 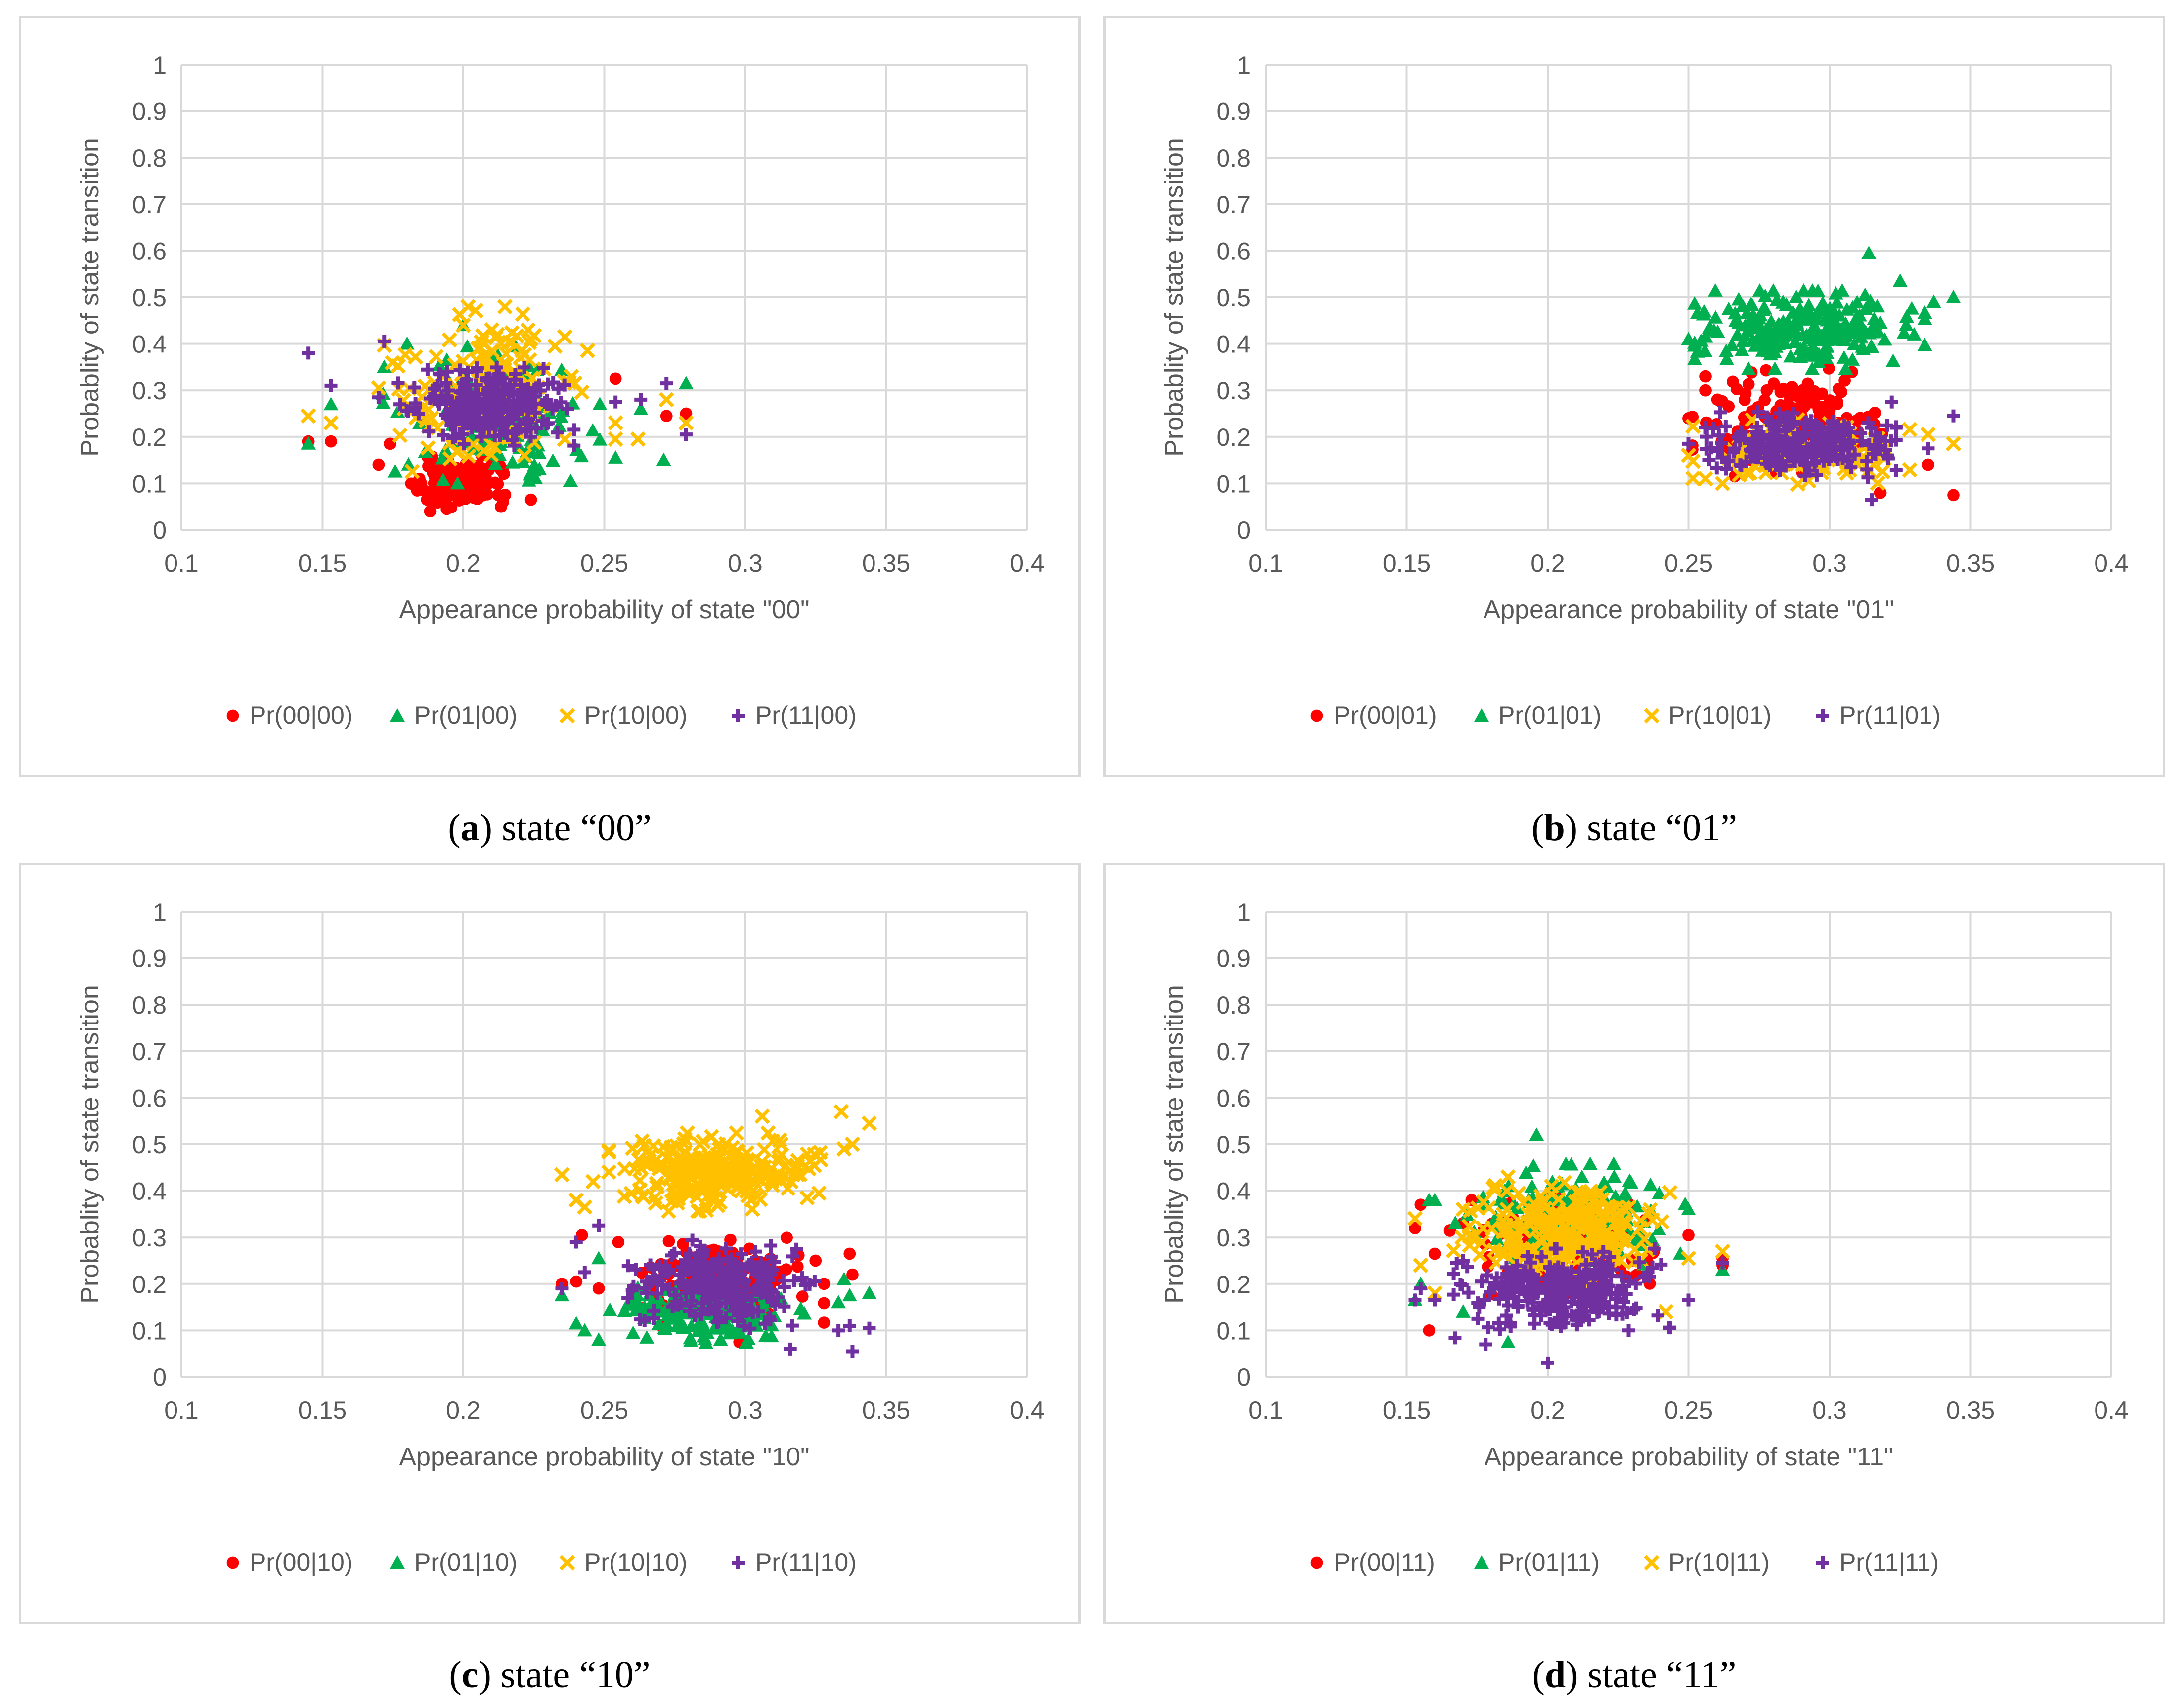 I want to click on legend-label: Pr(00|00), so click(x=301, y=715).